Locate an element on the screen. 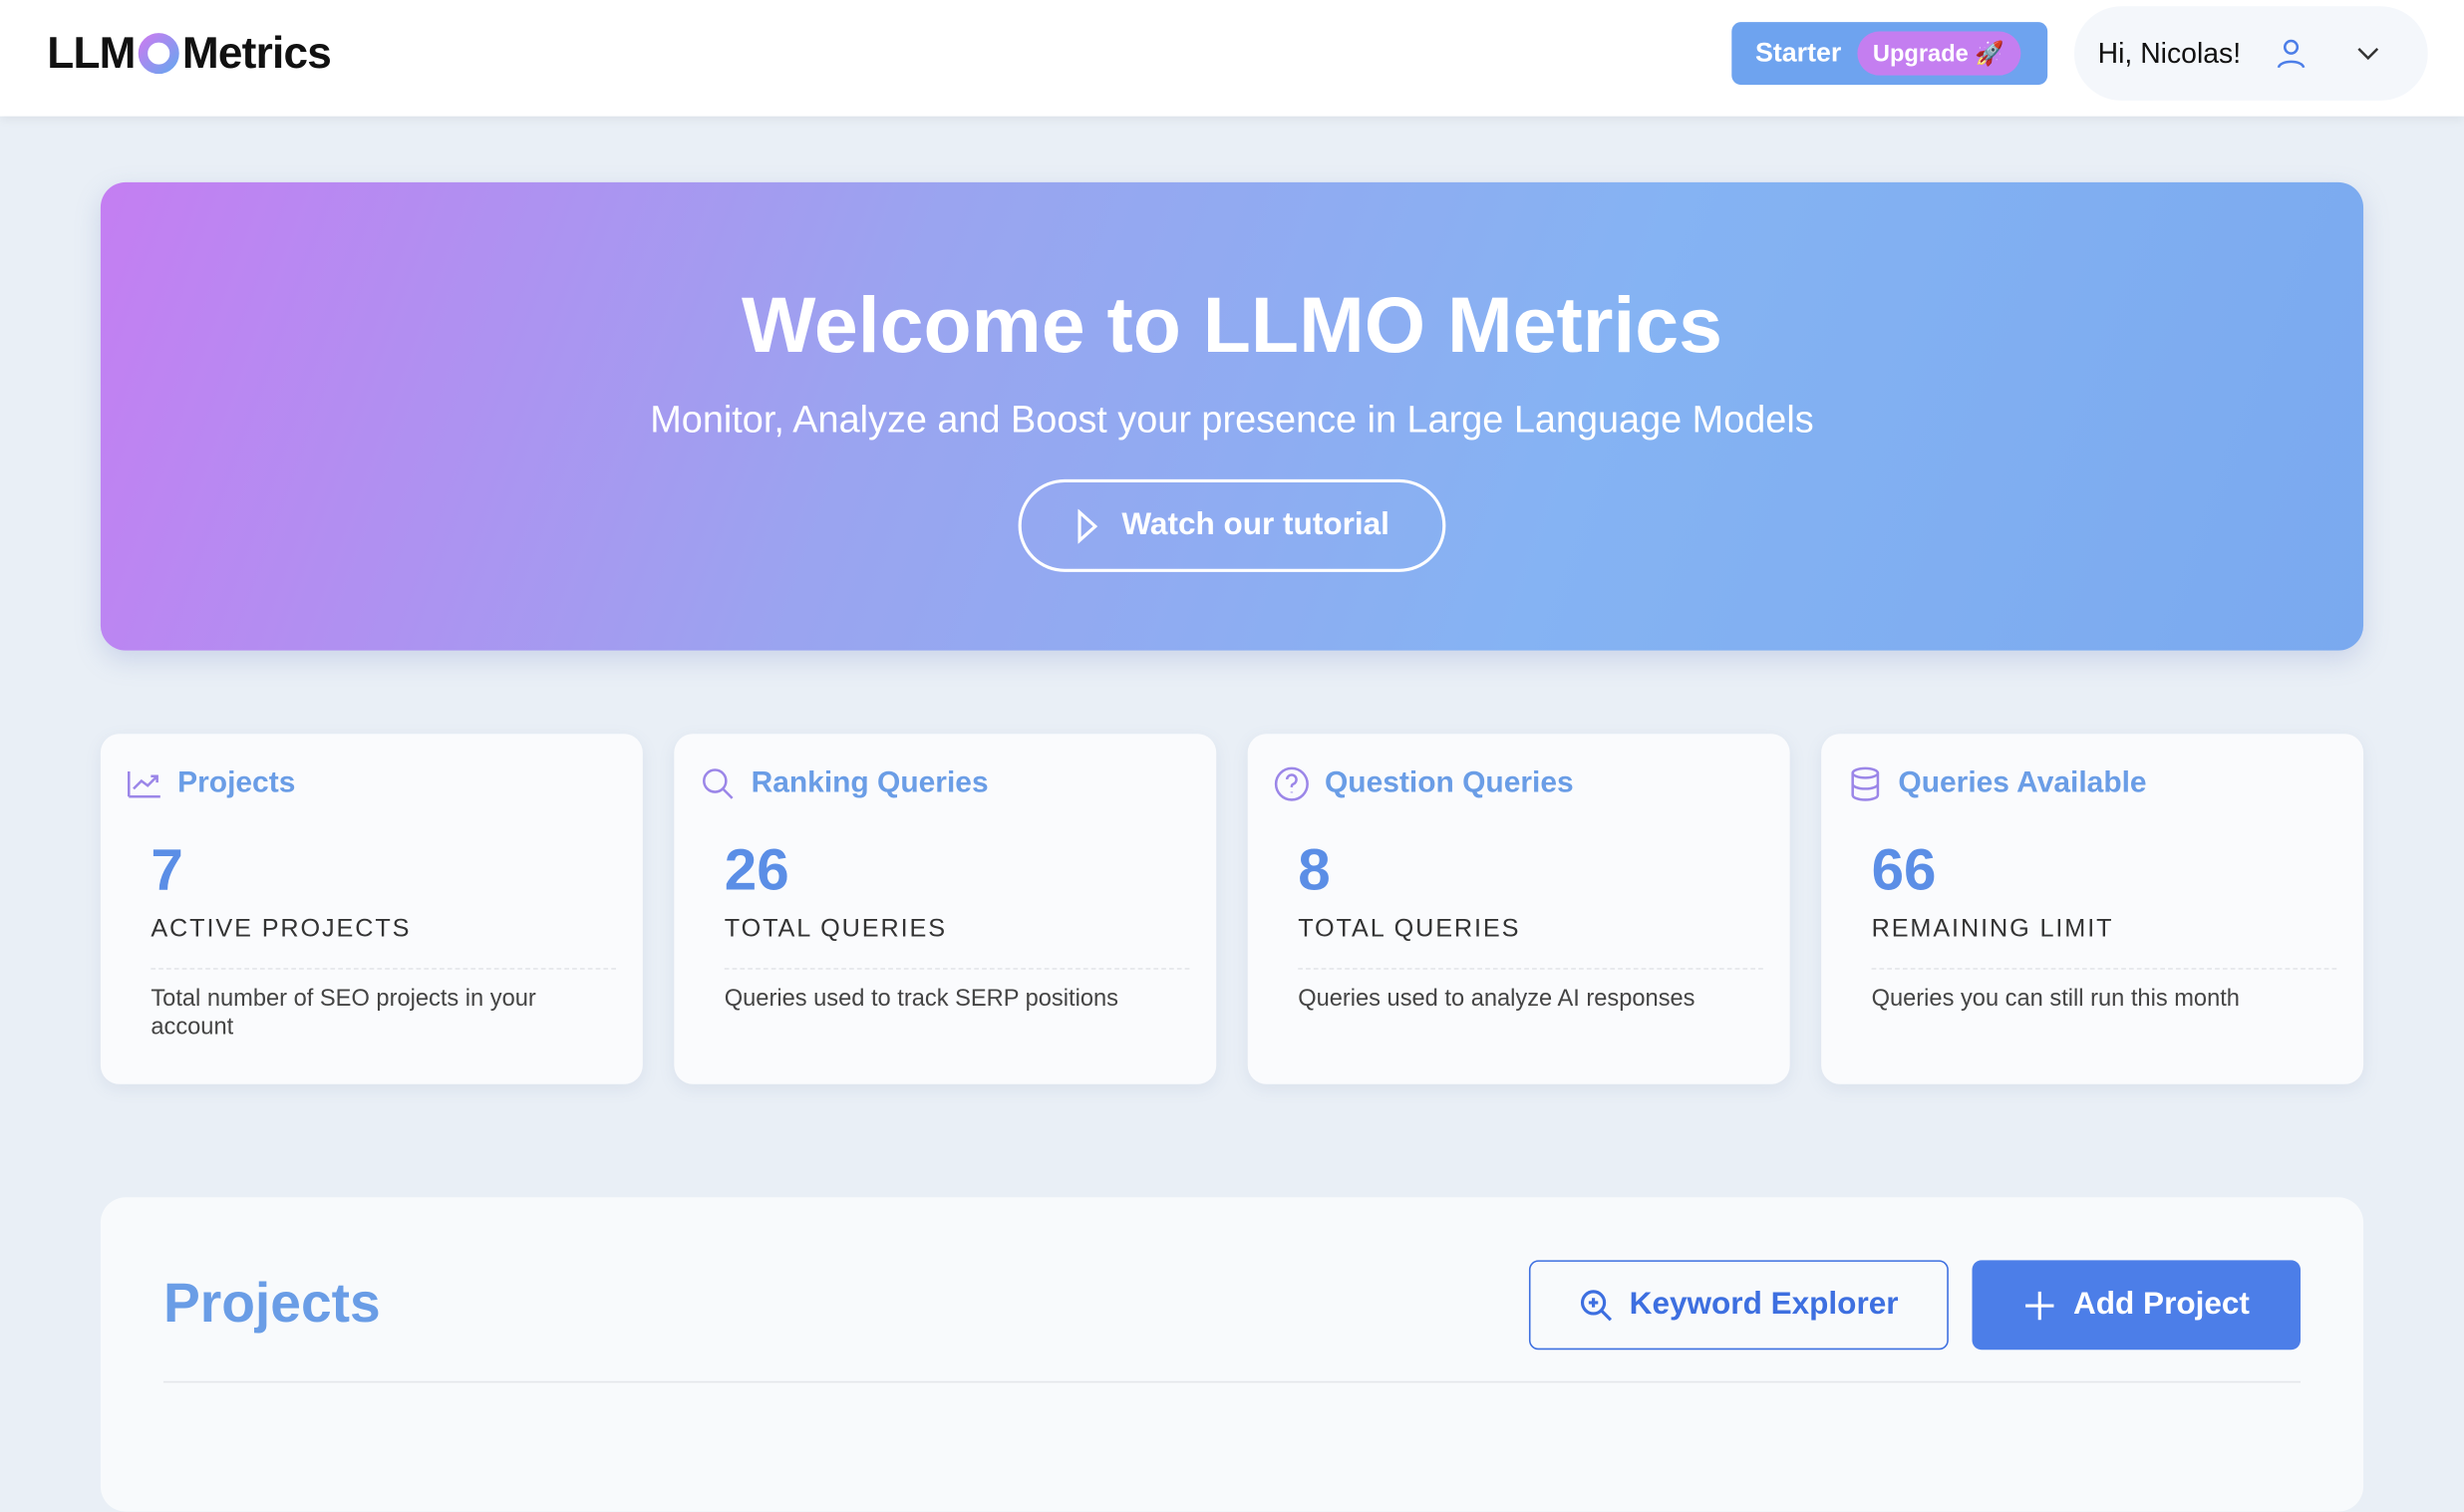 Image resolution: width=2464 pixels, height=1512 pixels. plus-icon is located at coordinates (2040, 1306).